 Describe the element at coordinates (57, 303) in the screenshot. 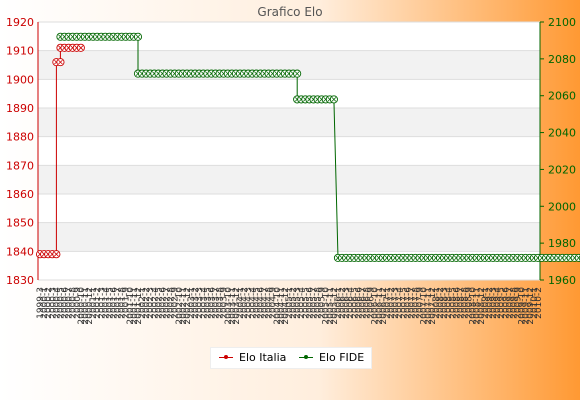

I see `x-tick-label: 2000-4` at that location.